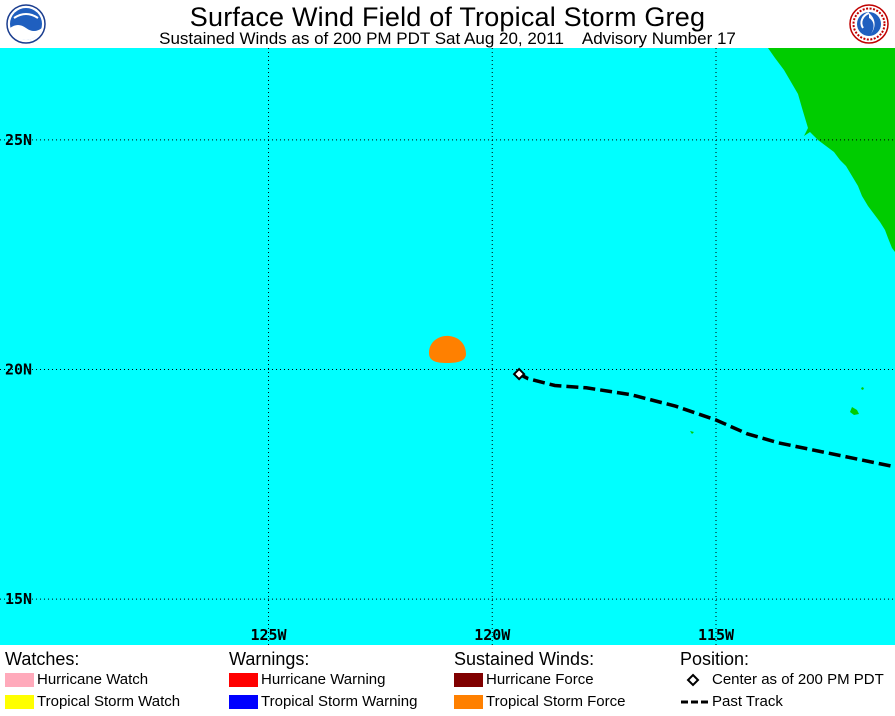 The image size is (895, 716). I want to click on lon-label: 125W, so click(268, 635).